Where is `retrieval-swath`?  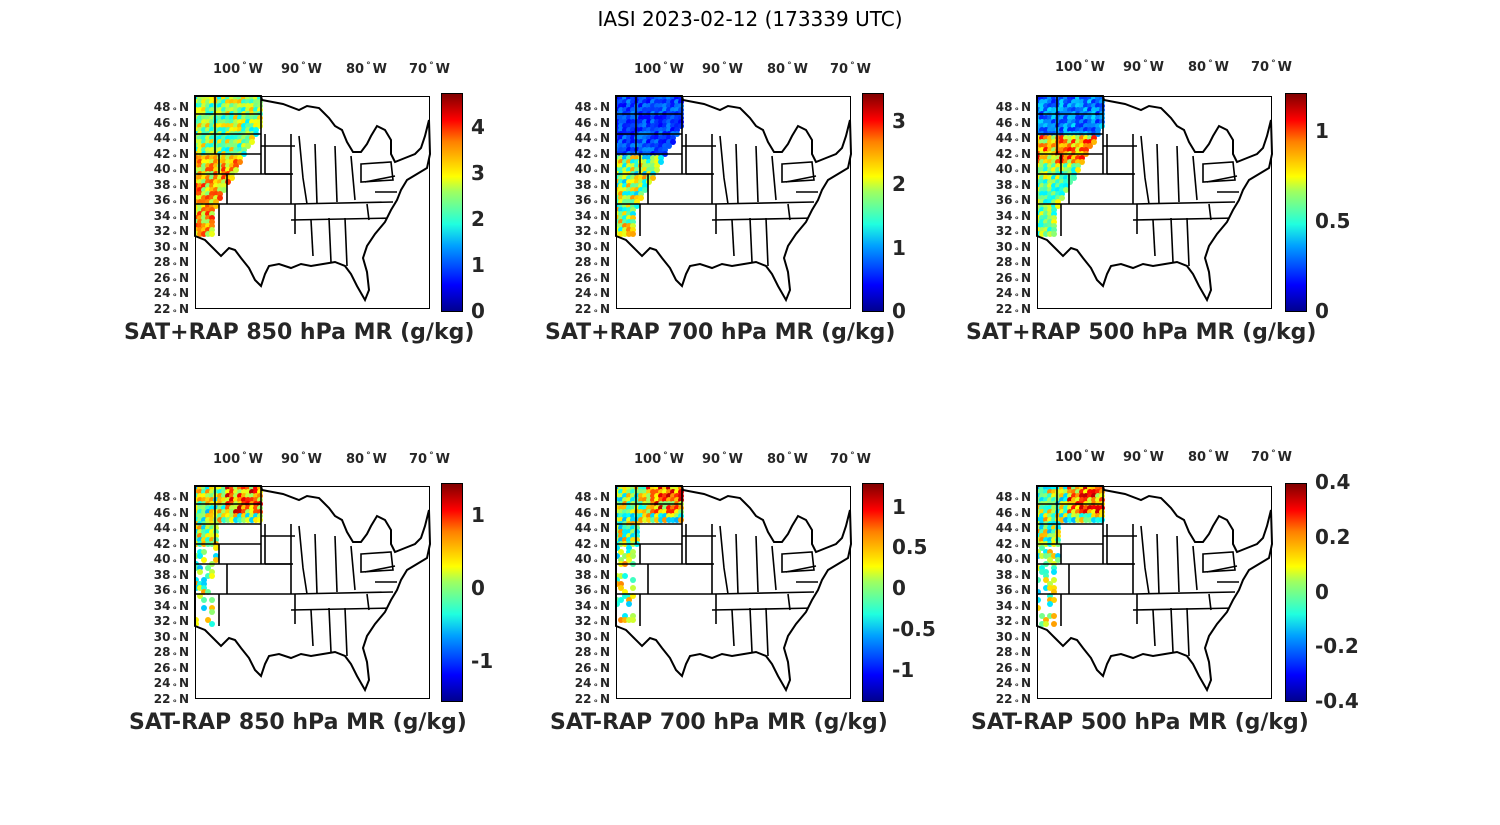
retrieval-swath is located at coordinates (229, 166).